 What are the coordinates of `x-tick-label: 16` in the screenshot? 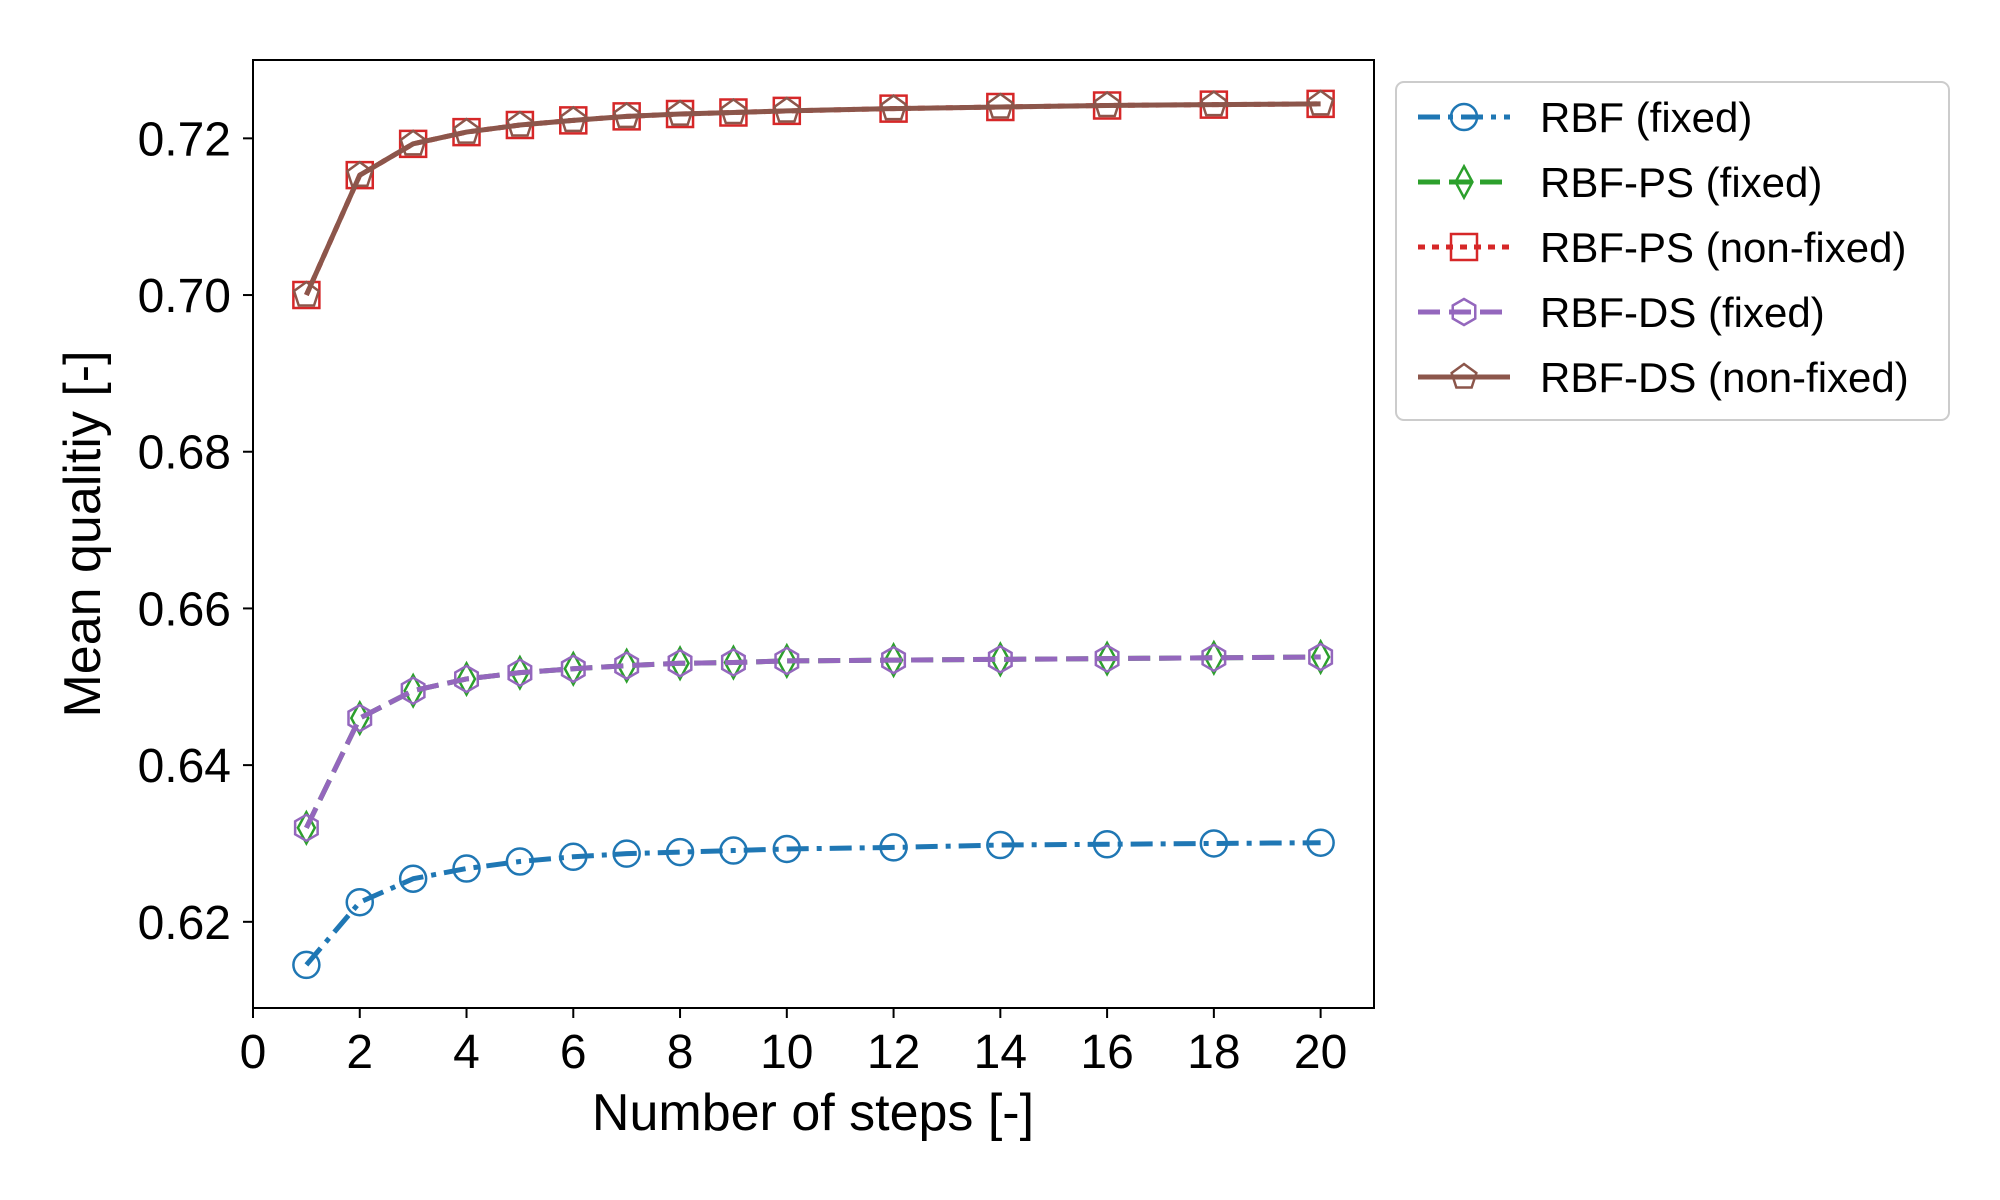 It's located at (1106, 1052).